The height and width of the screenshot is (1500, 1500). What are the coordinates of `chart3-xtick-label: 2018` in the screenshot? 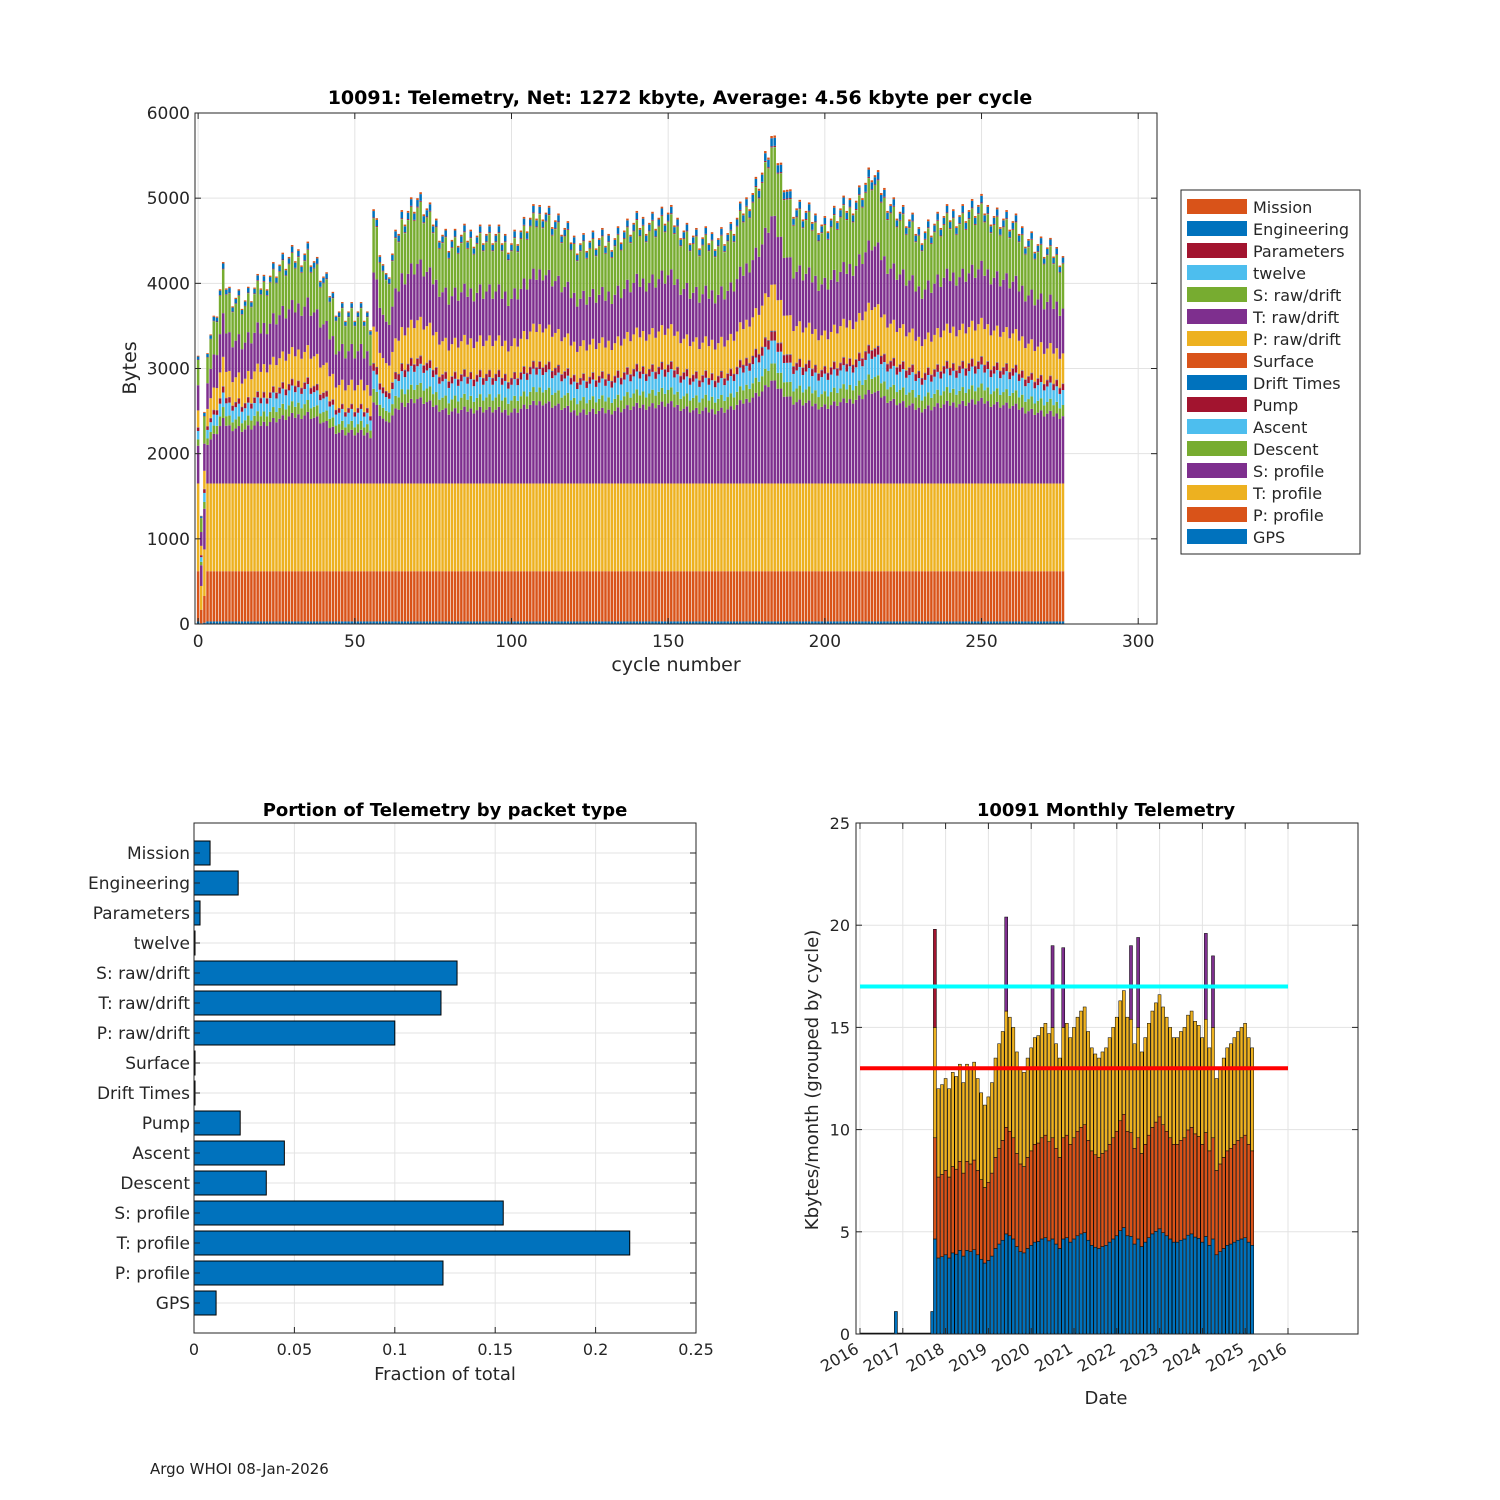 It's located at (925, 1357).